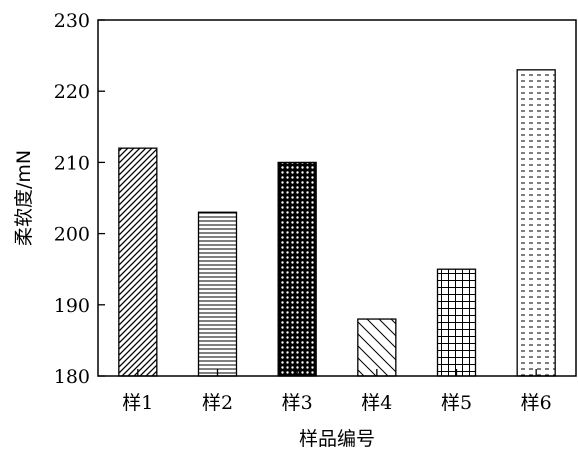  What do you see at coordinates (24, 198) in the screenshot?
I see `y-axis-title: 柔软度/mN` at bounding box center [24, 198].